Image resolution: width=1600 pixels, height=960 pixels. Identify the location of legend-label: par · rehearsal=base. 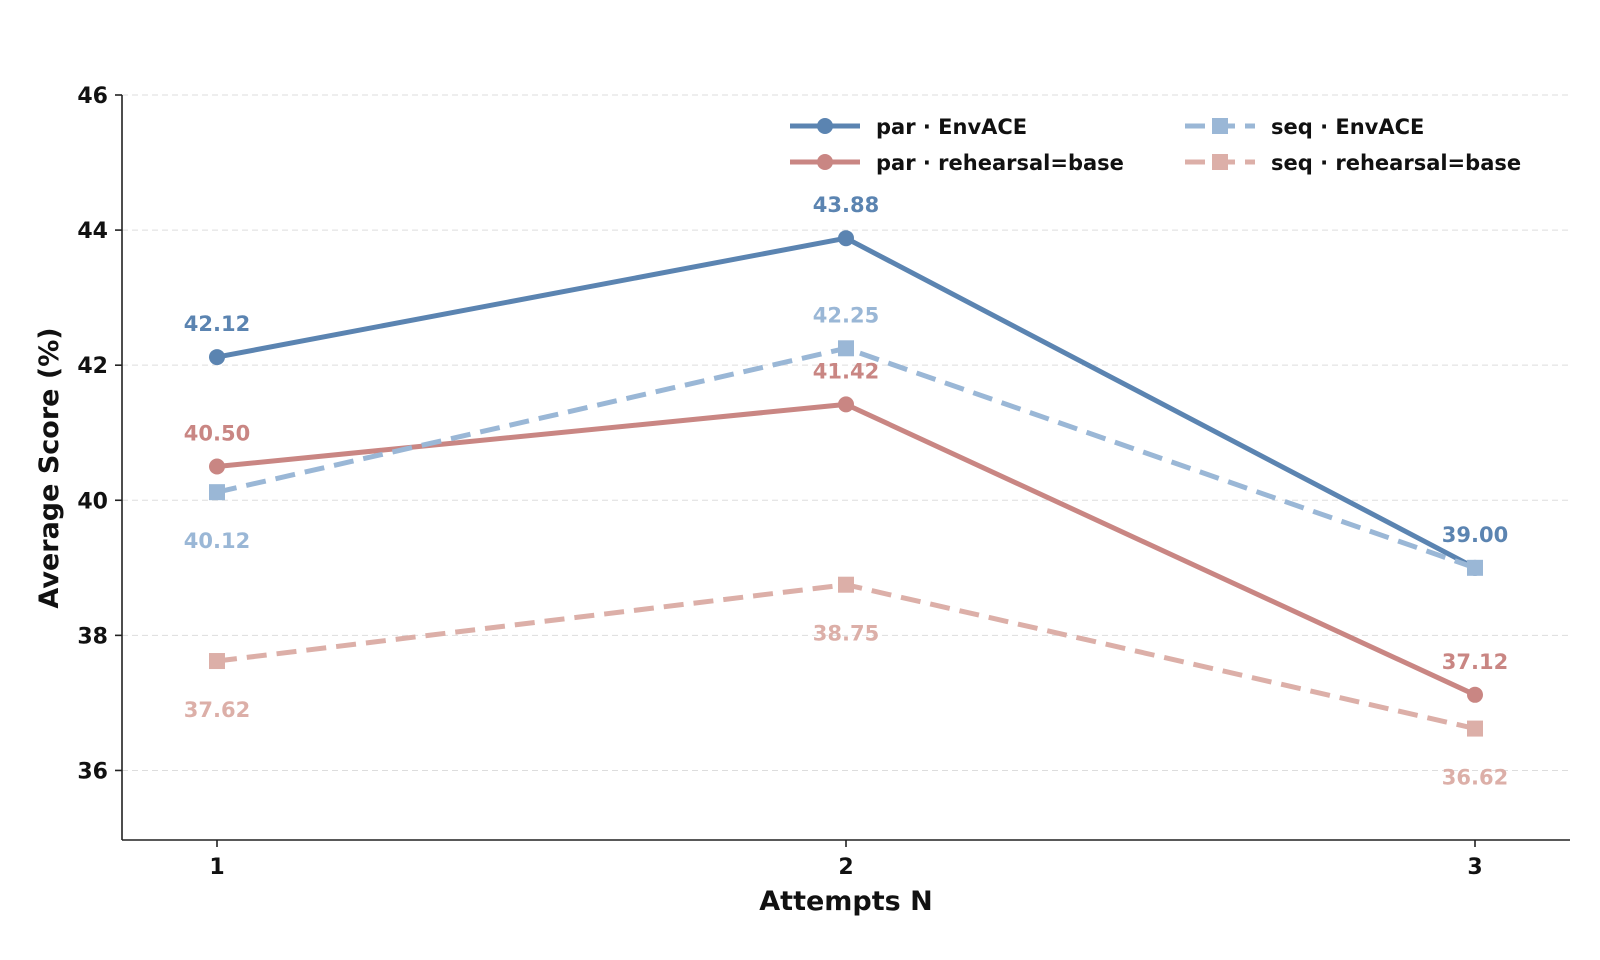
(1000, 163).